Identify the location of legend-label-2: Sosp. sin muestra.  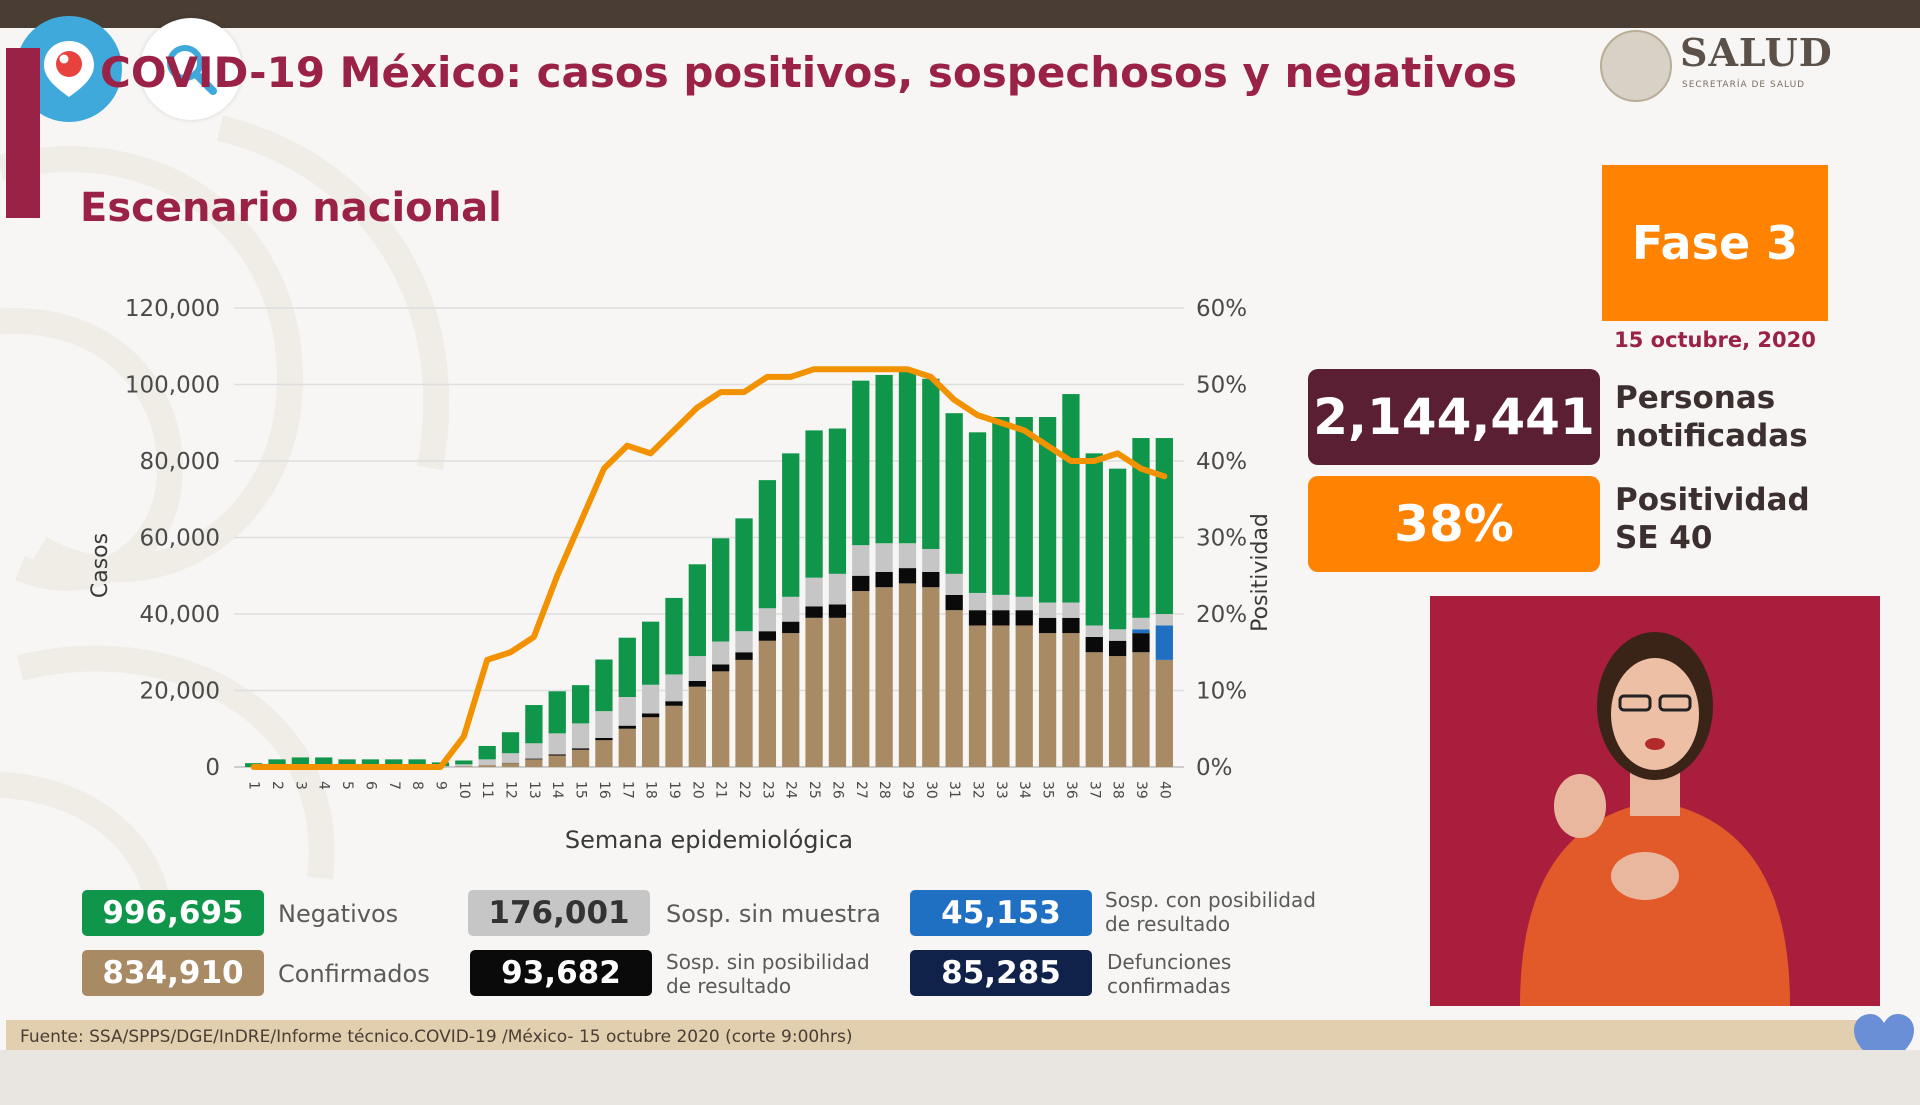
(773, 914).